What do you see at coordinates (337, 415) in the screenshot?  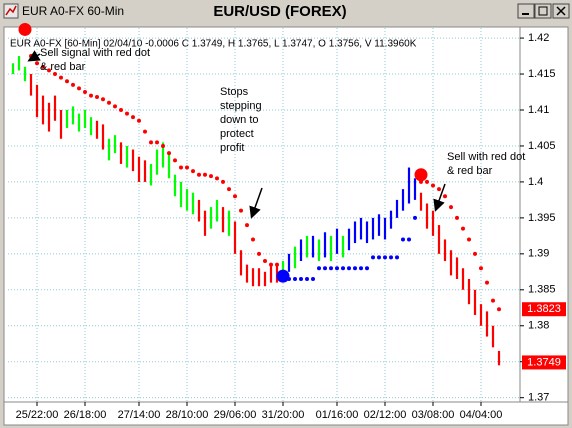 I see `x-tick-label: 01/16:00` at bounding box center [337, 415].